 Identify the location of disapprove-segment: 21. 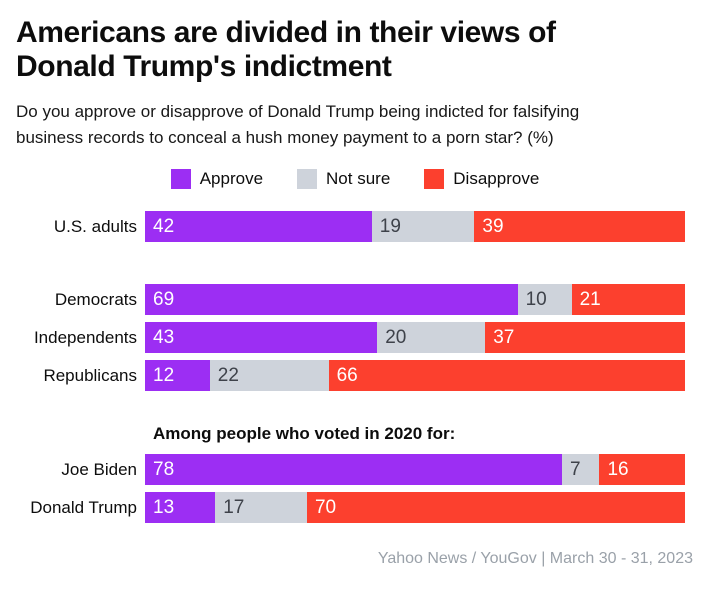
(628, 300).